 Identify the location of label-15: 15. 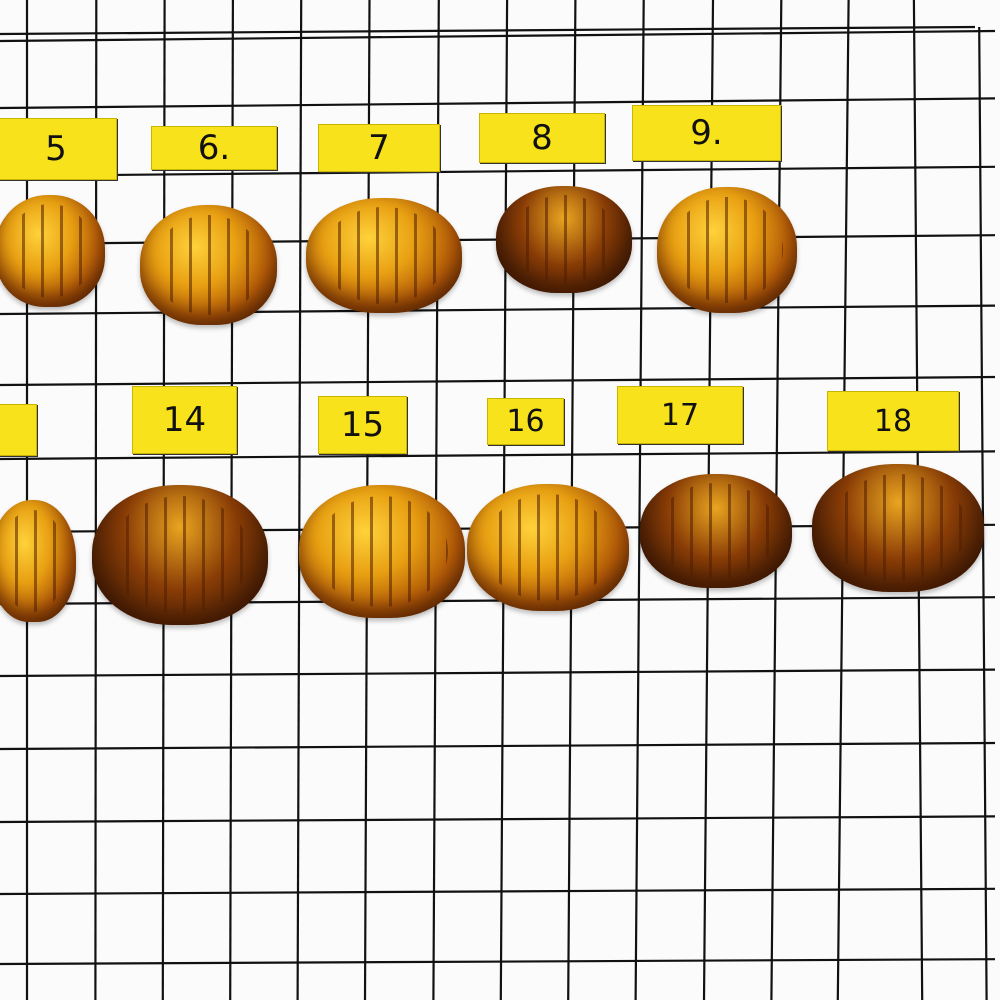
(362, 425).